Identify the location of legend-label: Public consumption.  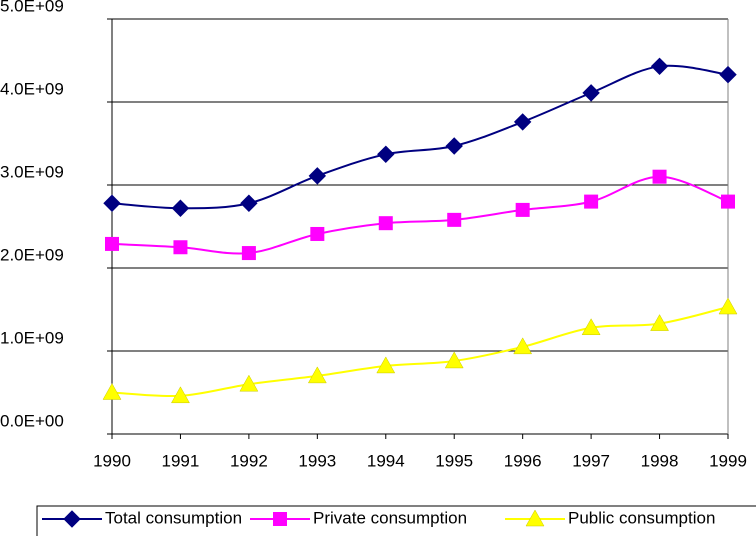
(641, 517).